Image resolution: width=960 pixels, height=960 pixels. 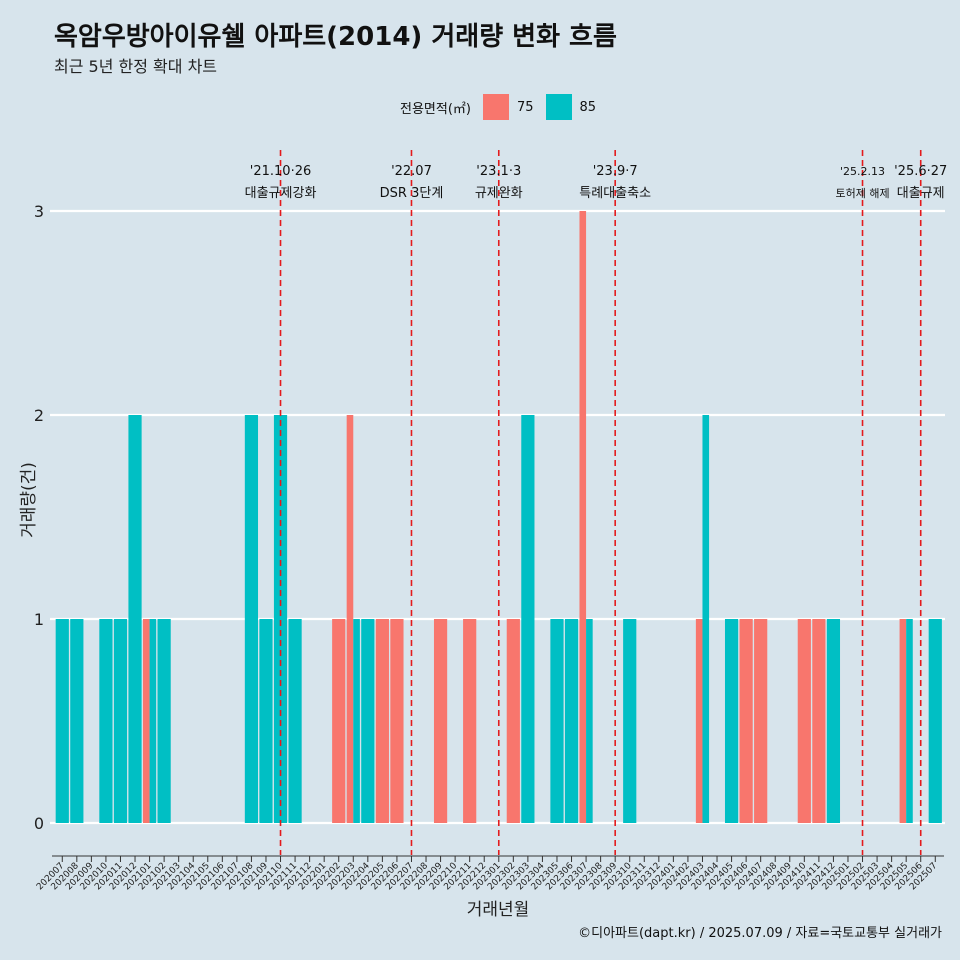 What do you see at coordinates (498, 910) in the screenshot?
I see `x-axis-title: 거래년월` at bounding box center [498, 910].